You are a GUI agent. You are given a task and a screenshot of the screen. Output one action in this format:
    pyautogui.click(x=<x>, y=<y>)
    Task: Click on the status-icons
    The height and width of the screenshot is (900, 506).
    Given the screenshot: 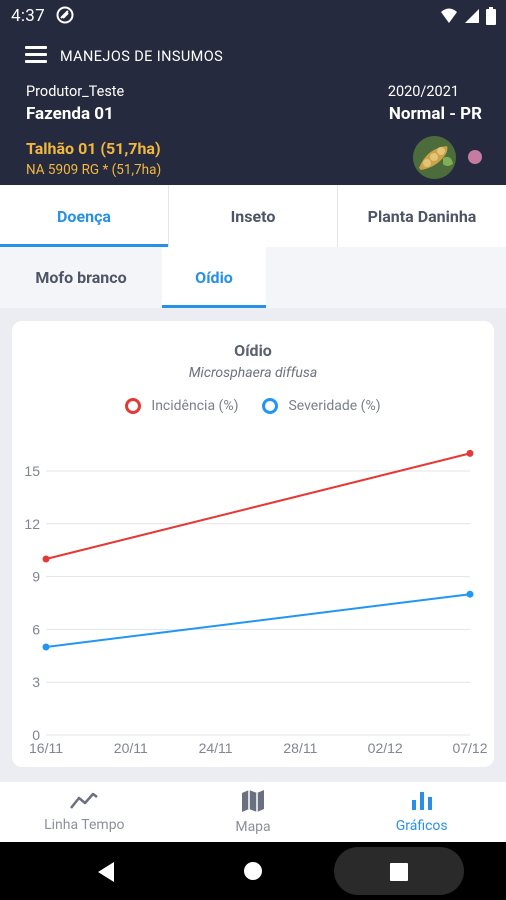 What is the action you would take?
    pyautogui.click(x=468, y=16)
    